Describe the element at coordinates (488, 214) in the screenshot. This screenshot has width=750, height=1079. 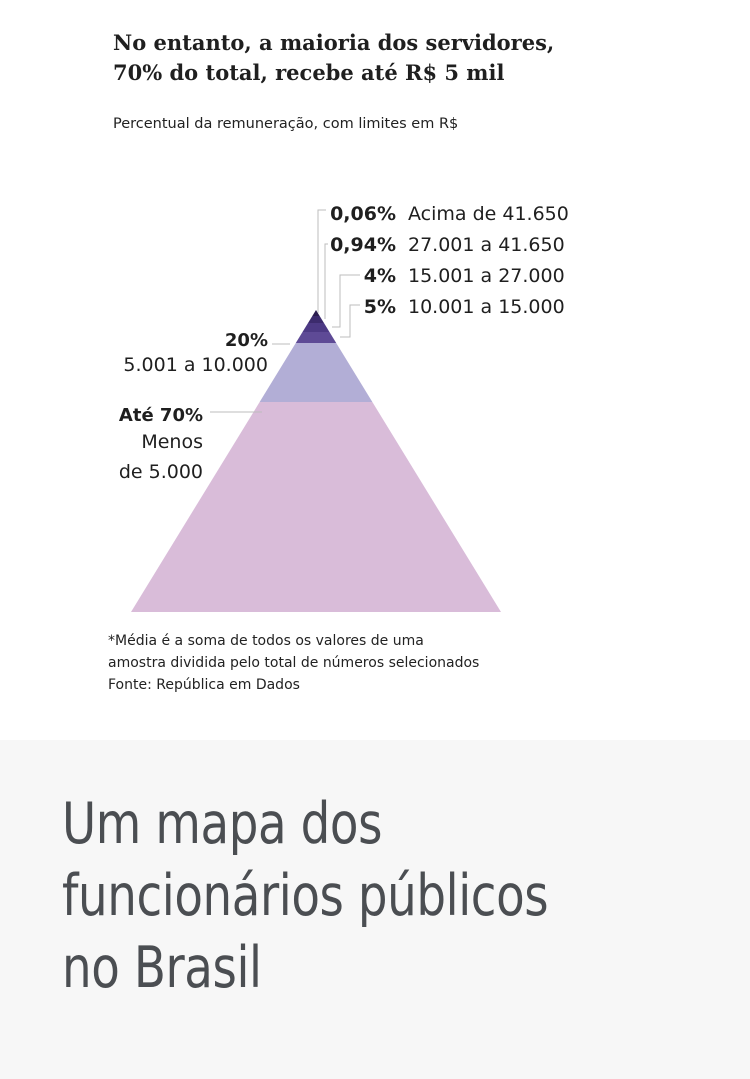
I see `range-label: Acima de 41.650` at that location.